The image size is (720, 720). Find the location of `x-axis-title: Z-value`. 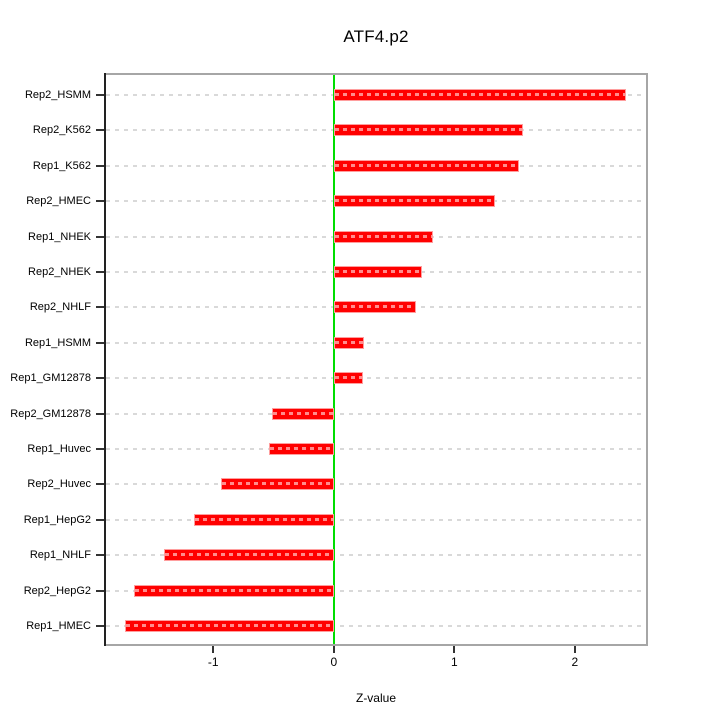

x-axis-title: Z-value is located at coordinates (375, 698).